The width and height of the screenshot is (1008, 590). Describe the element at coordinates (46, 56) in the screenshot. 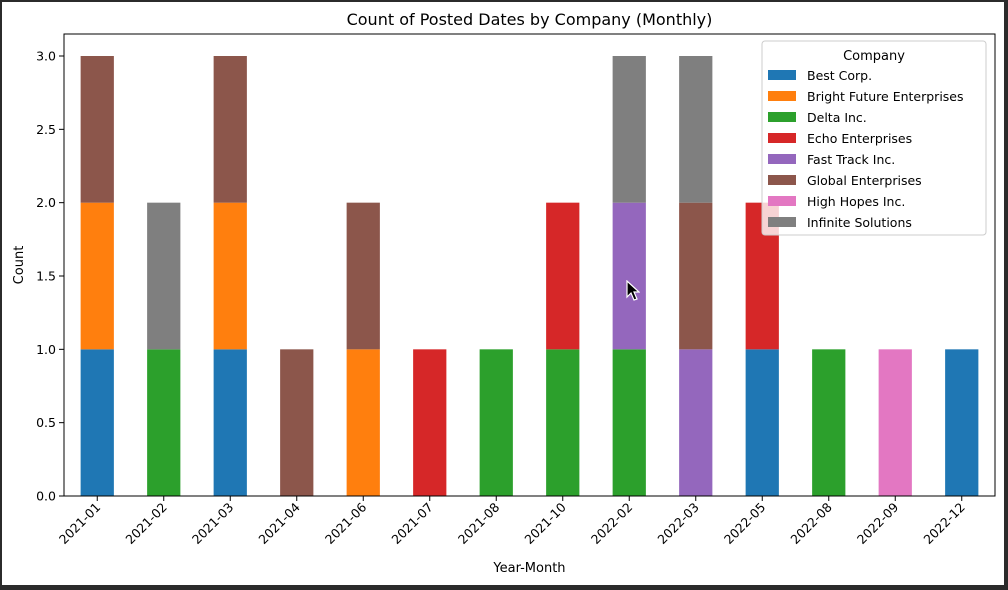

I see `y-tick-label: 3.0` at that location.